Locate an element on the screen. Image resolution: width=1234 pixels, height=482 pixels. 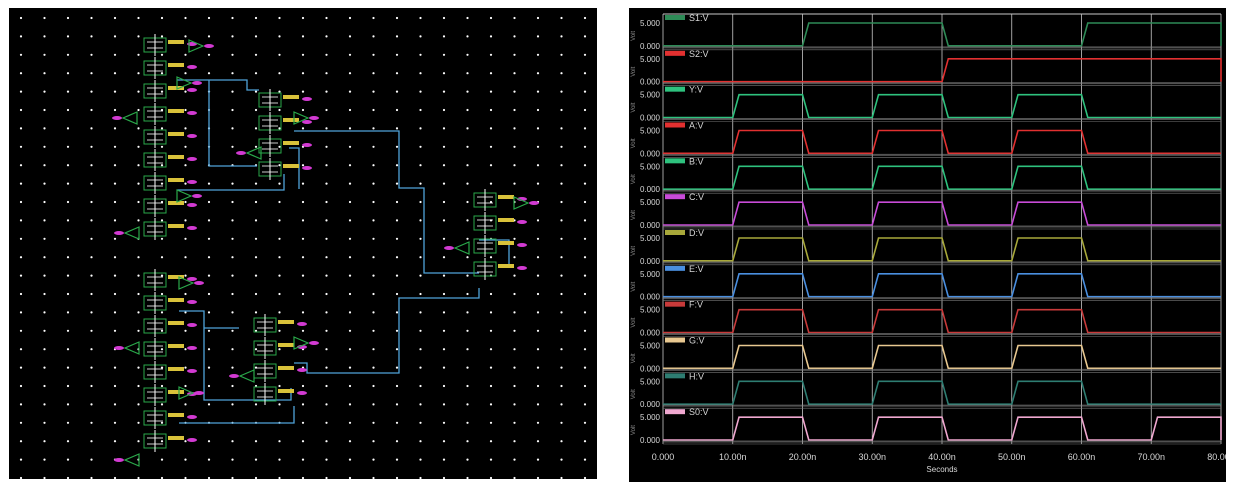
x-tick-label: 70.00n is located at coordinates (1151, 457).